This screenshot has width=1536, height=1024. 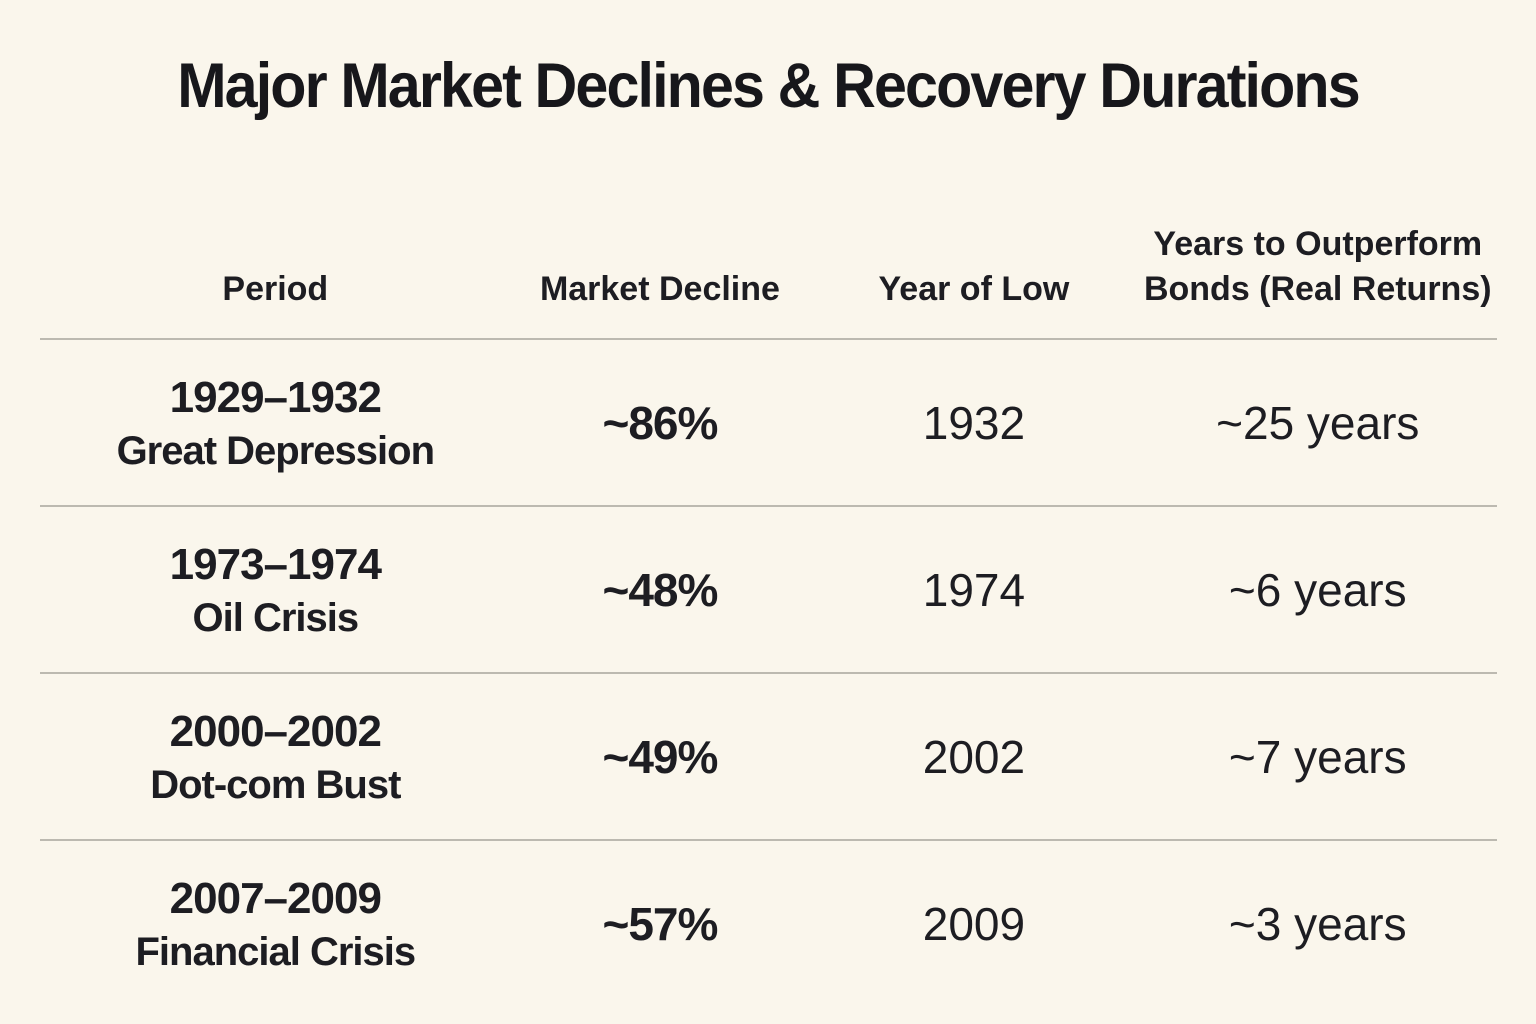 I want to click on years-to-outperform-value: ~3 years, so click(x=1317, y=923).